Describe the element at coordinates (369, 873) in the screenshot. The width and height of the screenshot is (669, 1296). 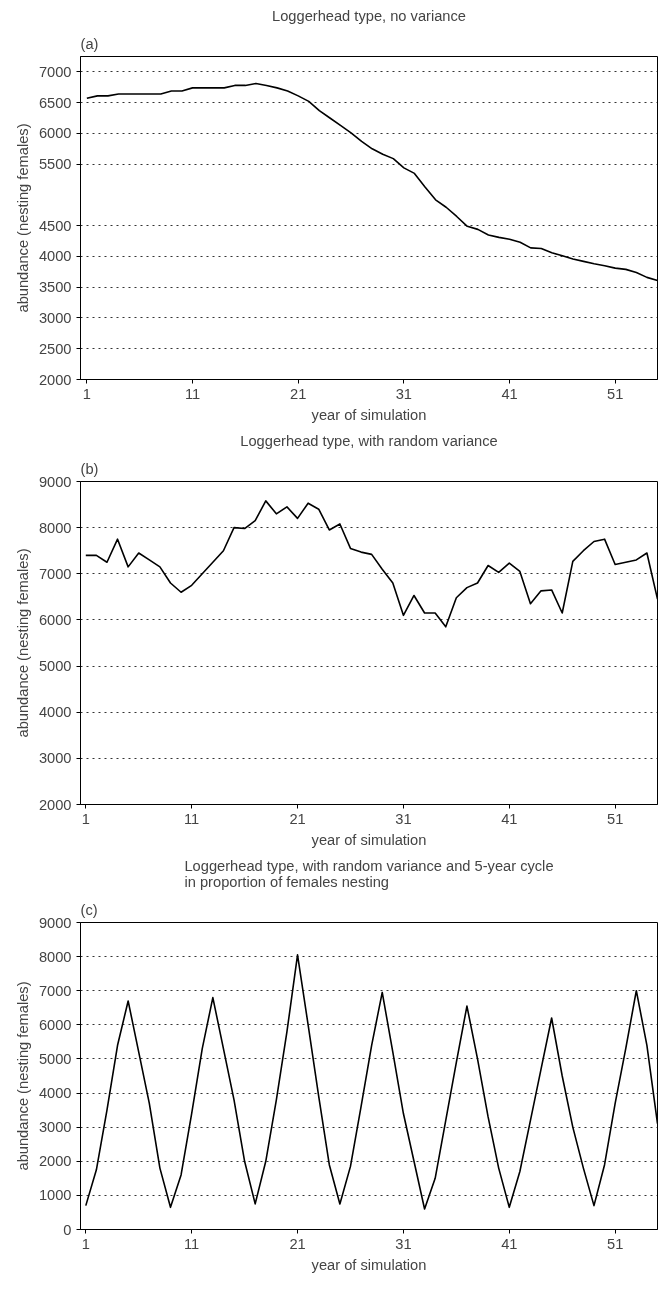
I see `chart-title: Loggerhead type, with random variance and 5-year cycle in proportion of females nesting` at that location.